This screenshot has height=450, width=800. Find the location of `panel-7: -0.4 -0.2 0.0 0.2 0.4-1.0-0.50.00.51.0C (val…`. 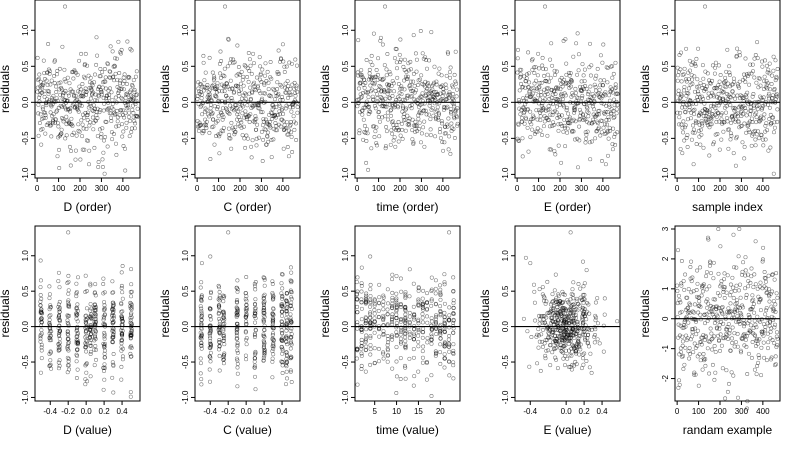

panel-7: -0.4 -0.2 0.0 0.2 0.4-1.0-0.50.00.51.0C (val… is located at coordinates (229, 331).